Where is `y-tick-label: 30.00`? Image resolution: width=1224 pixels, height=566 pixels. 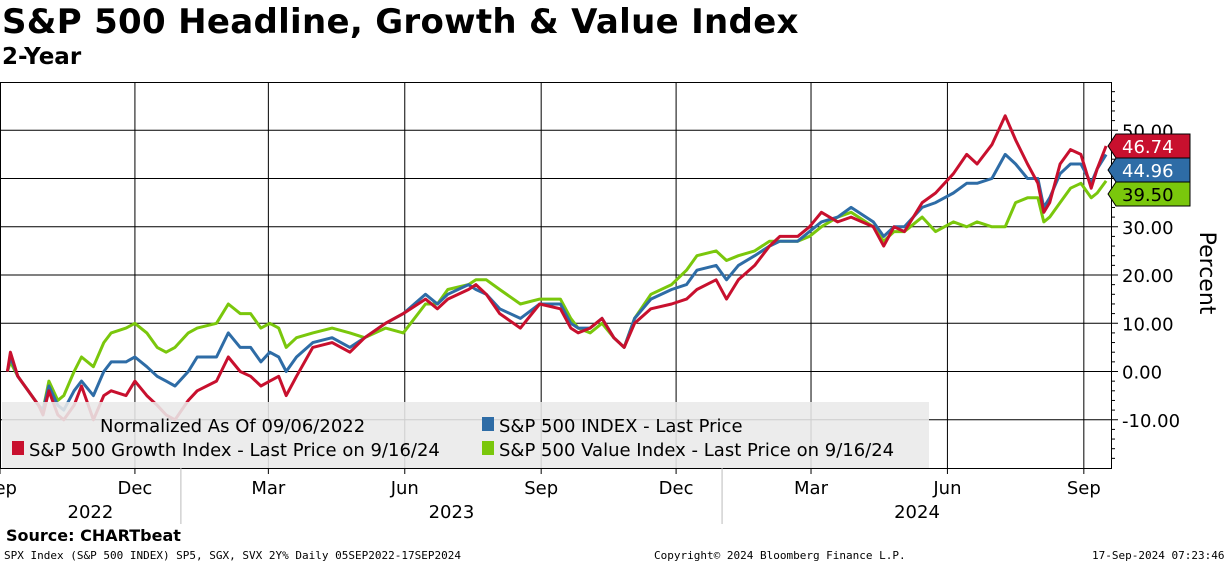
y-tick-label: 30.00 is located at coordinates (1148, 228).